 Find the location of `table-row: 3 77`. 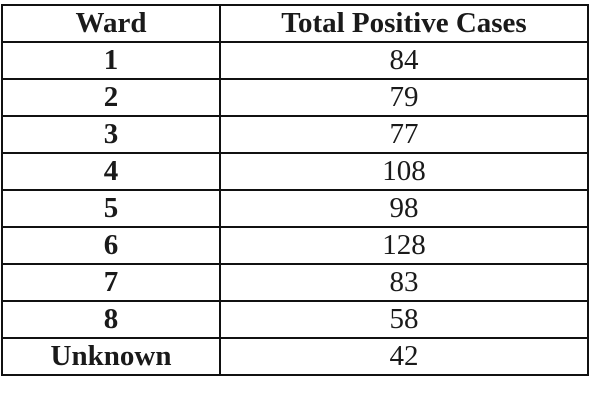

table-row: 3 77 is located at coordinates (295, 134).